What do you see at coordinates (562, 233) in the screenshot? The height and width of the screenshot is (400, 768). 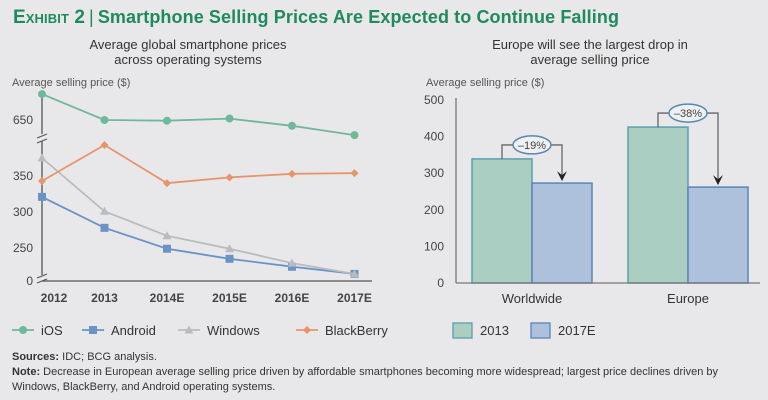 I see `bar-worldwide-2017e` at bounding box center [562, 233].